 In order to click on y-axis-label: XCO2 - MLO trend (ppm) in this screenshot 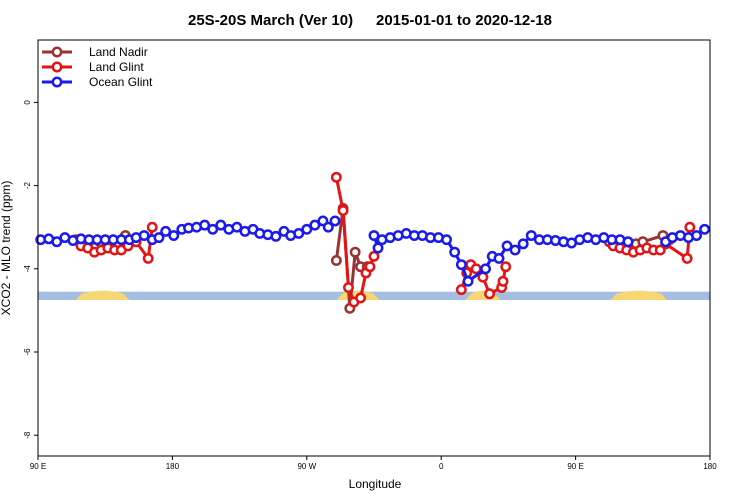, I will do `click(6, 248)`.